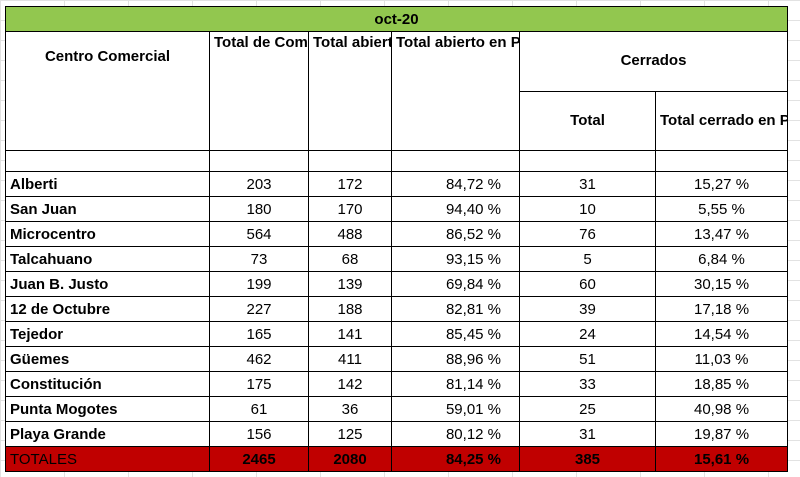 The image size is (800, 477). Describe the element at coordinates (587, 209) in the screenshot. I see `cell-cerrados-total: 10` at that location.